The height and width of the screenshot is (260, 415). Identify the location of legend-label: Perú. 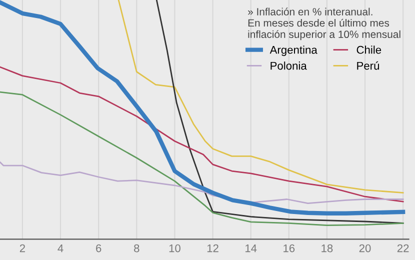
(368, 65).